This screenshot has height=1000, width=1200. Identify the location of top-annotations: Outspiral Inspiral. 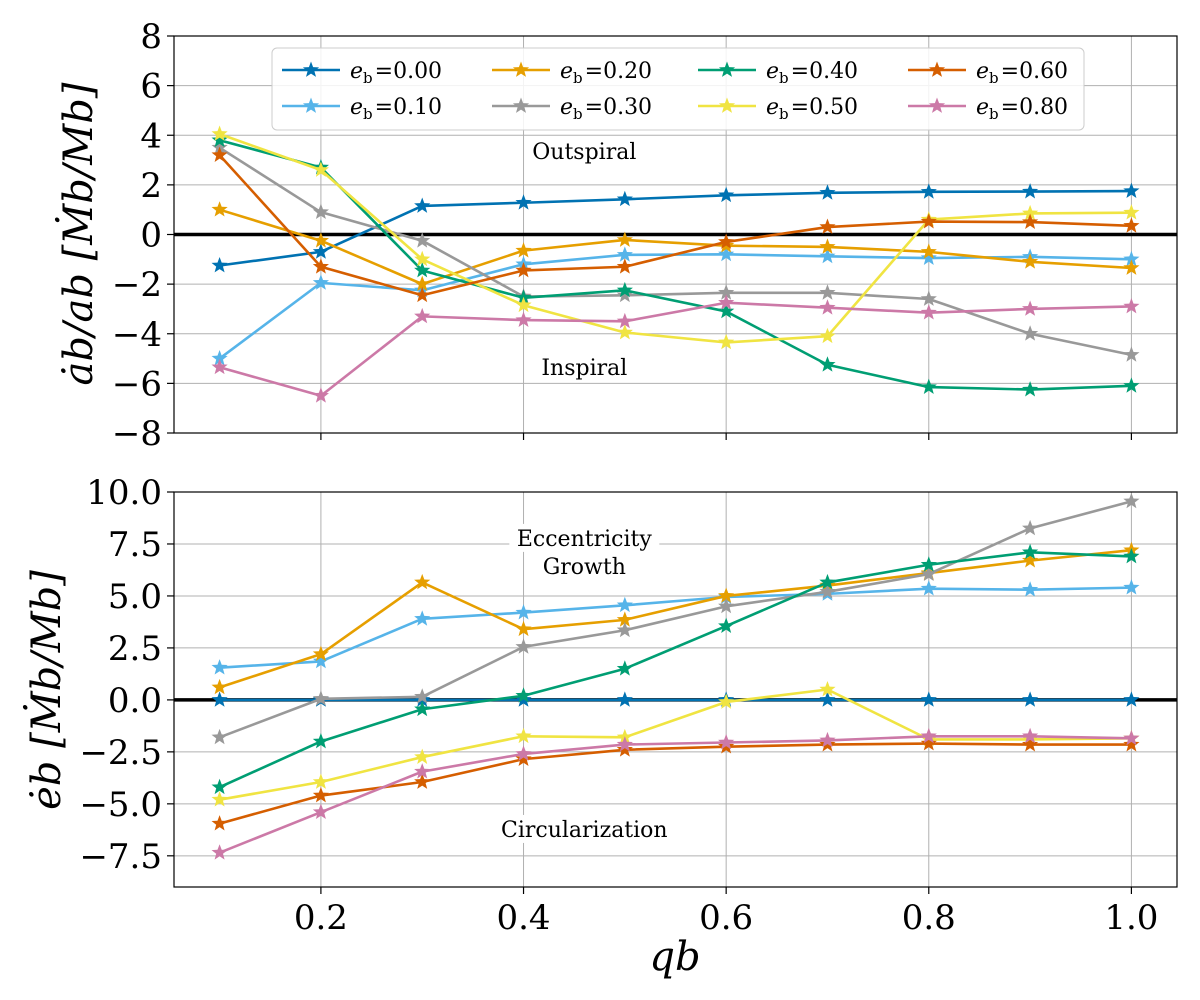
(584, 259).